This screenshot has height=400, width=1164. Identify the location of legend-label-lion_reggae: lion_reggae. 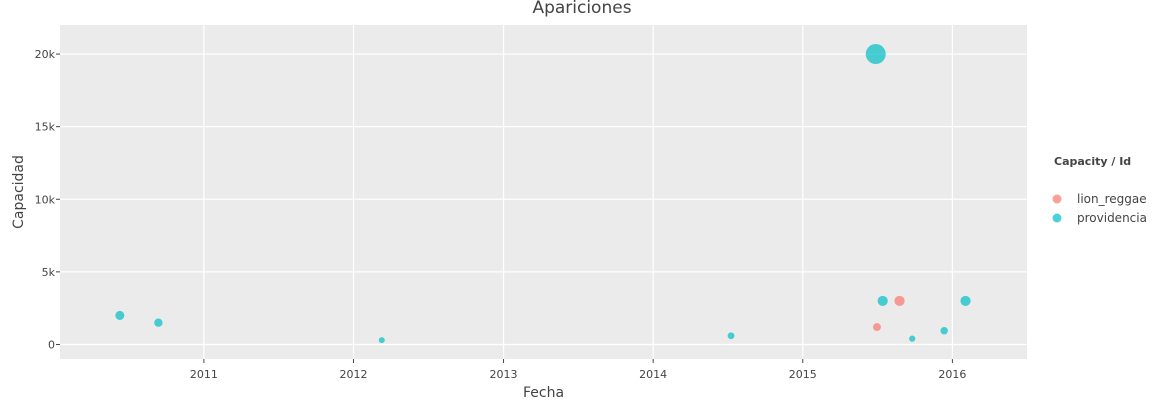
(1112, 199).